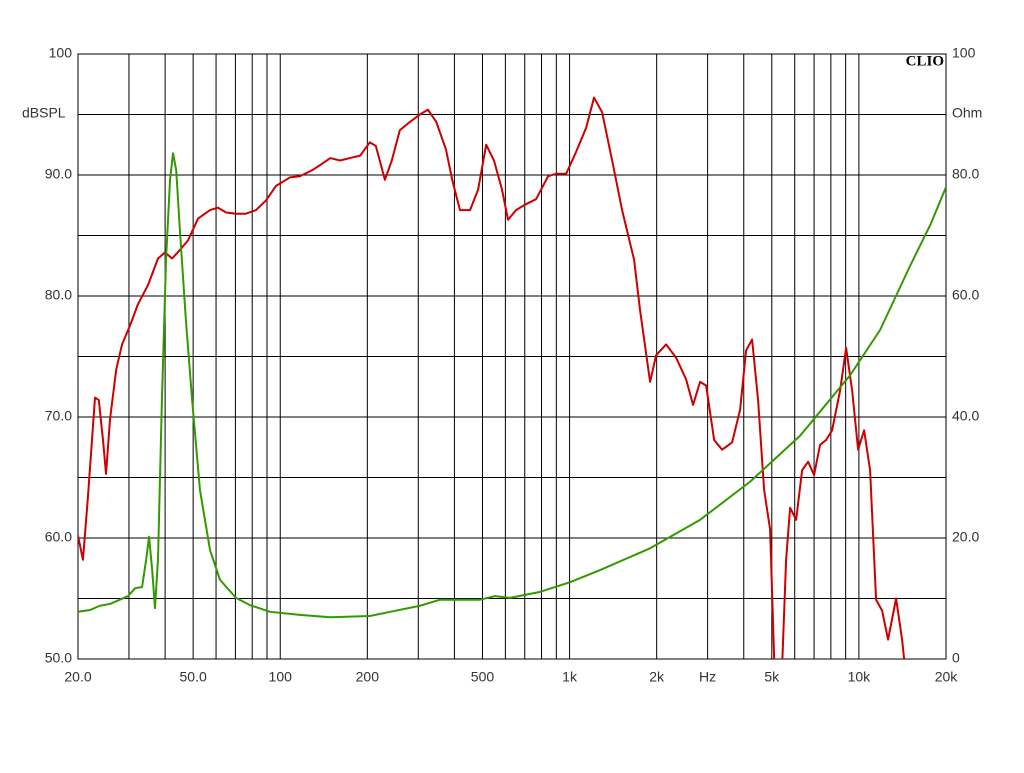 This screenshot has width=1024, height=773. Describe the element at coordinates (368, 677) in the screenshot. I see `x-tick-label: 200` at that location.